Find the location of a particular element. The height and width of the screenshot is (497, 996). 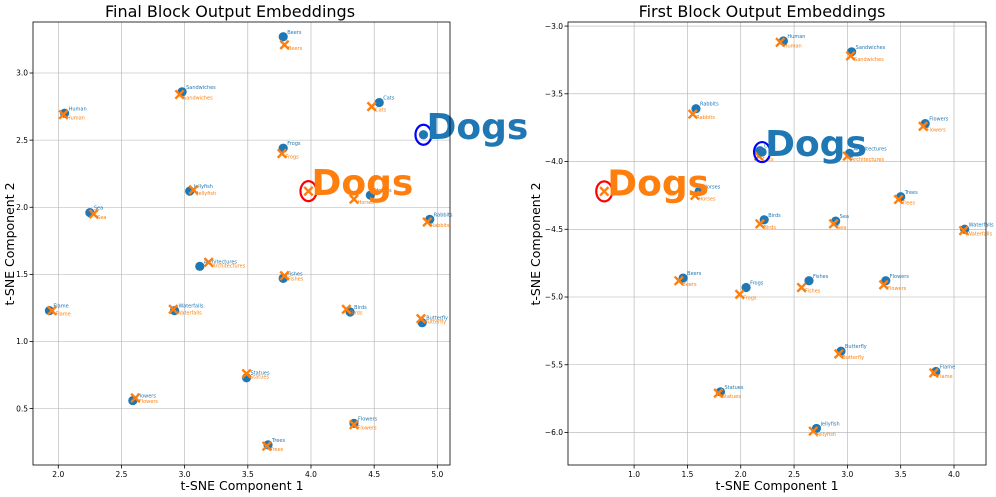

point-cross-beers is located at coordinates (678, 280).